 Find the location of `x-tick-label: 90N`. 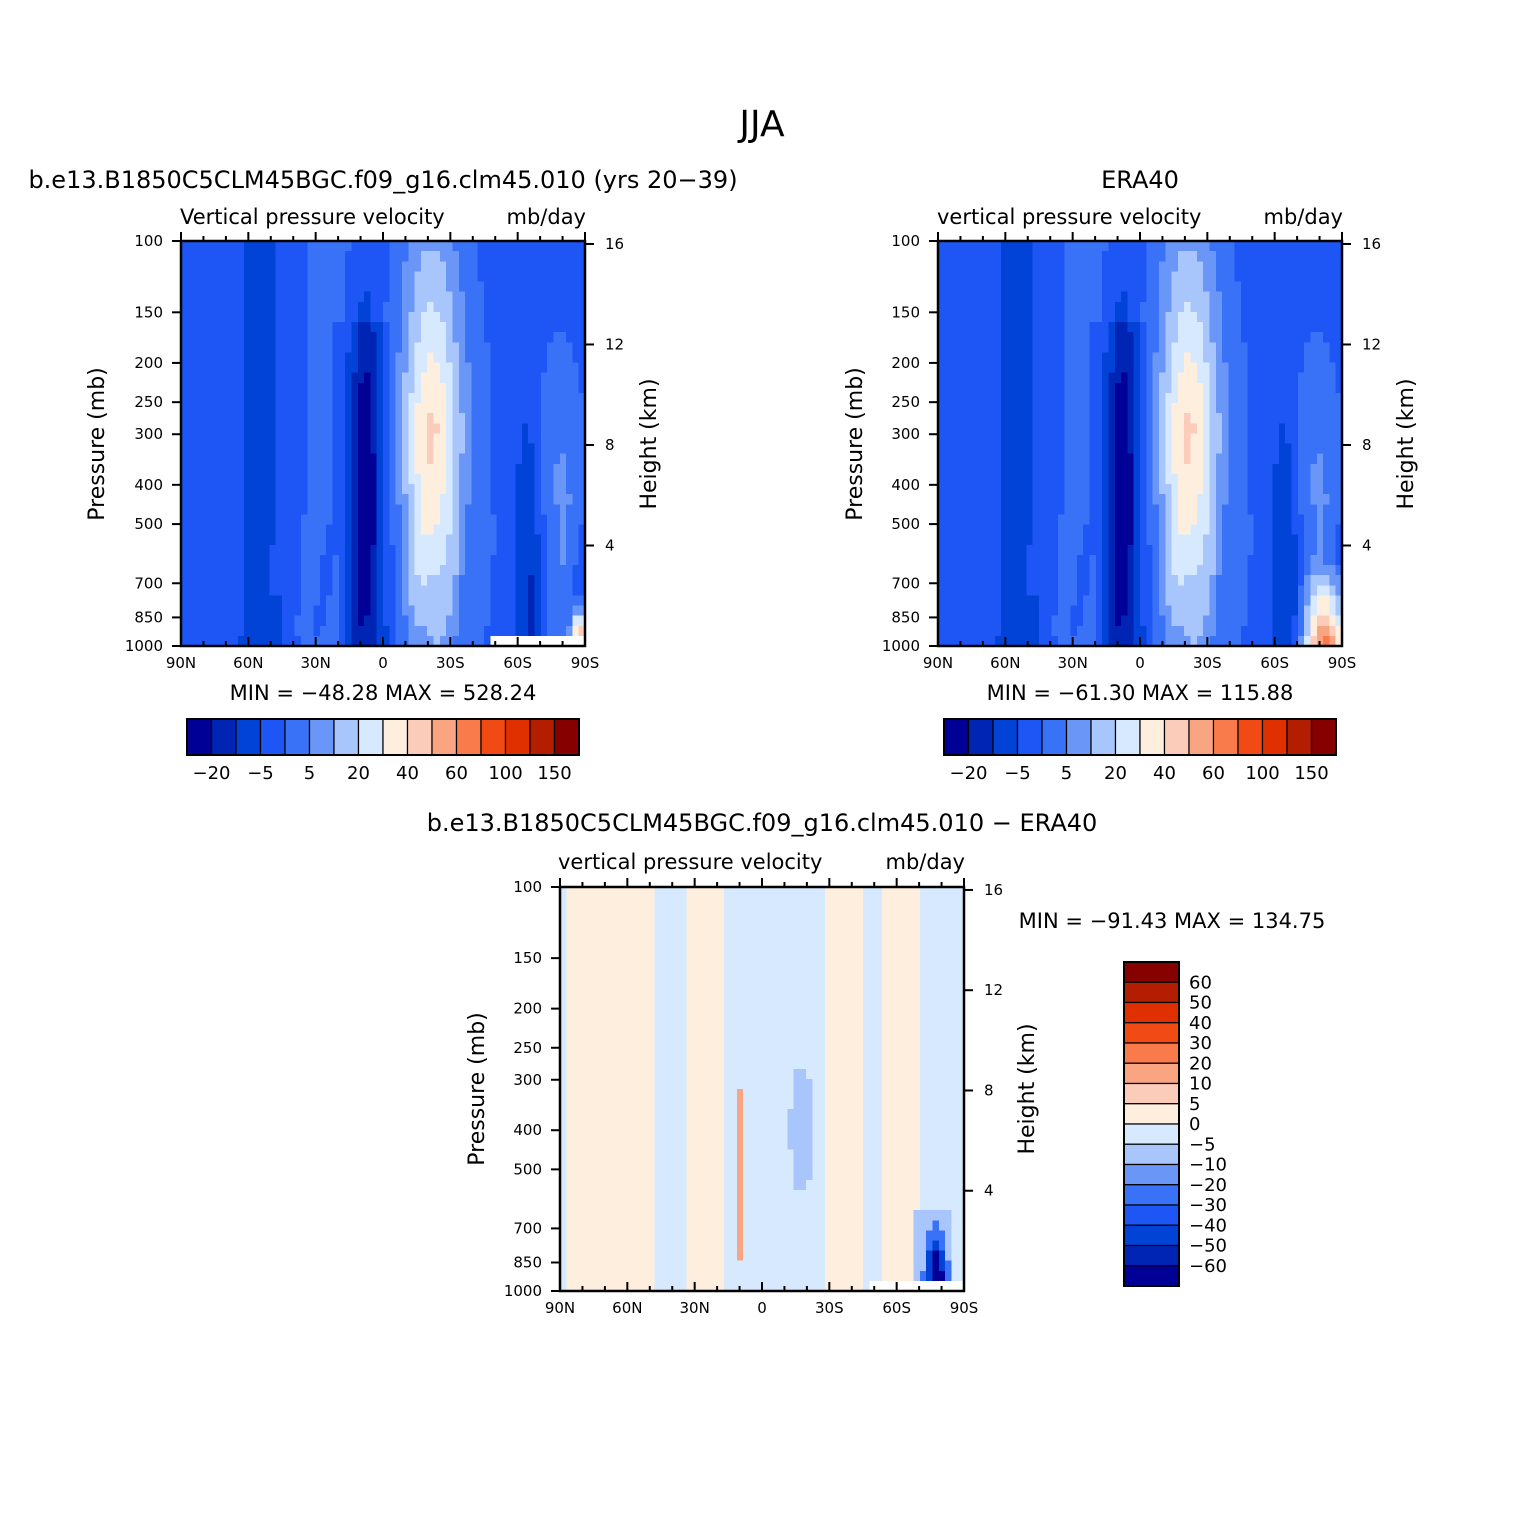

x-tick-label: 90N is located at coordinates (181, 663).